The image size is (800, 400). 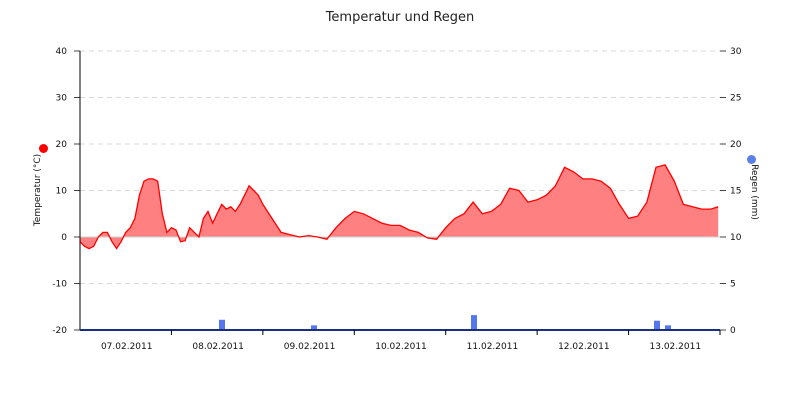 I want to click on chart-title: Temperatur und Regen, so click(x=400, y=17).